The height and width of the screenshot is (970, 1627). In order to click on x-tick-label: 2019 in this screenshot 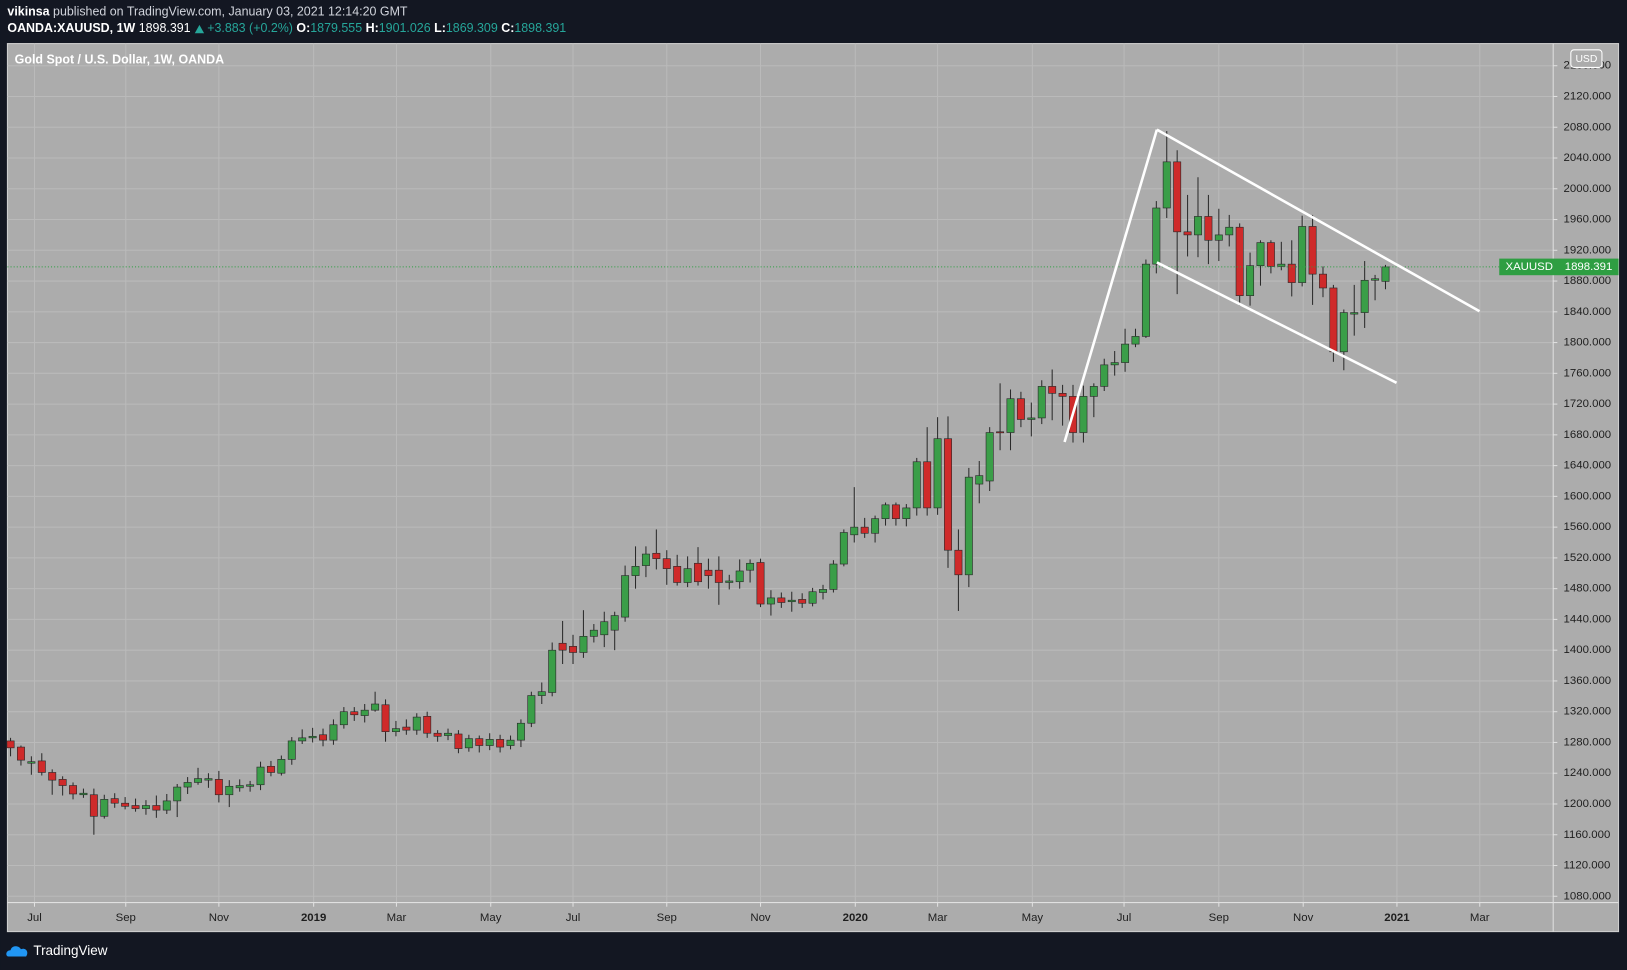, I will do `click(313, 918)`.